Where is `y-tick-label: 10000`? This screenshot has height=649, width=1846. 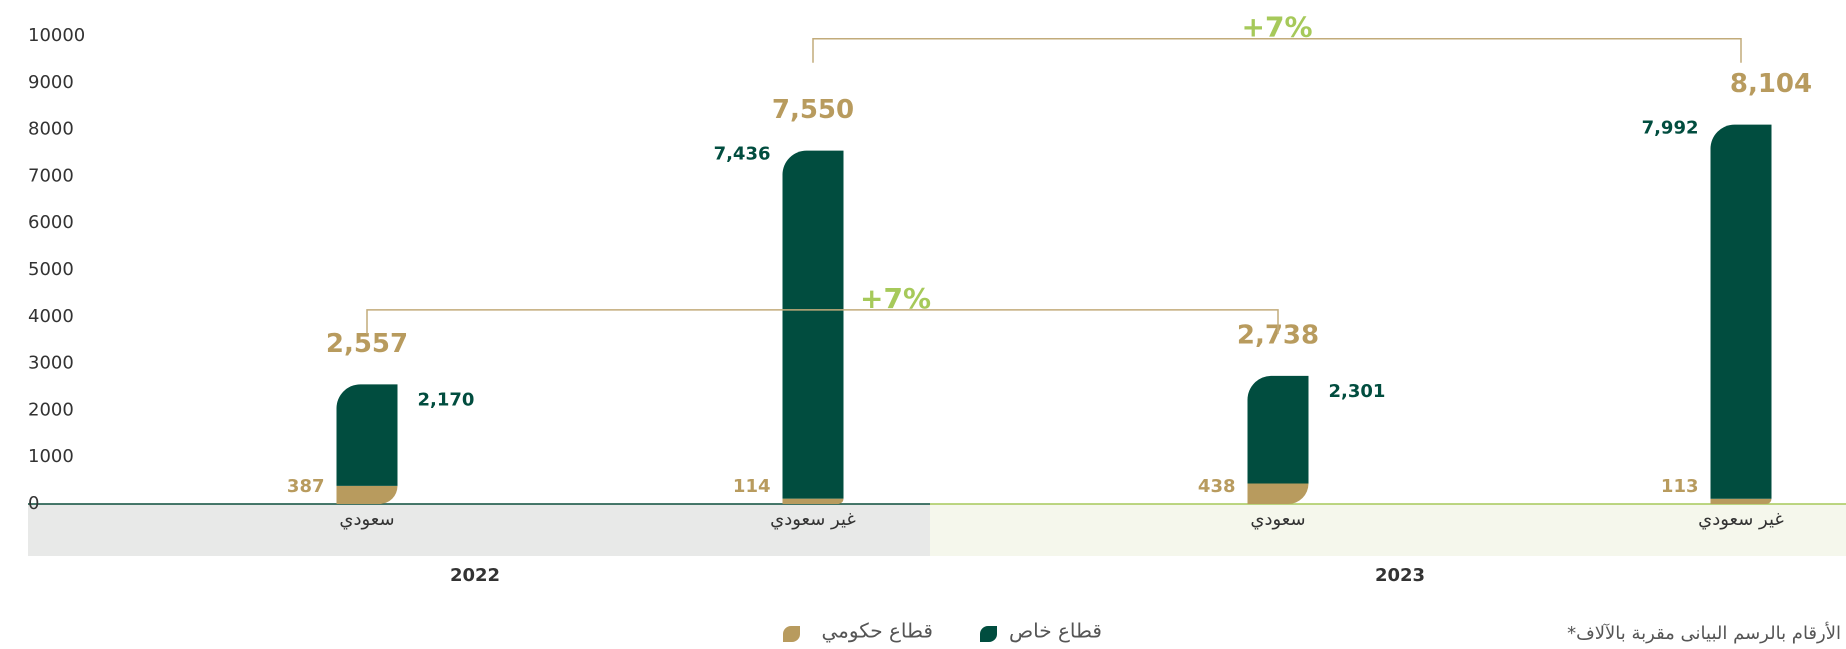
y-tick-label: 10000 is located at coordinates (56, 35).